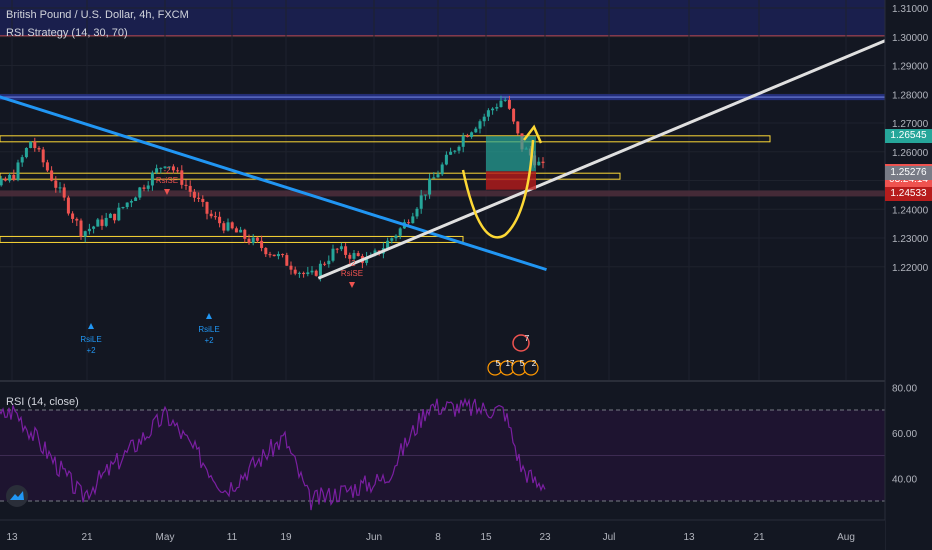  Describe the element at coordinates (908, 193) in the screenshot. I see `price-tag: 1.24533` at that location.